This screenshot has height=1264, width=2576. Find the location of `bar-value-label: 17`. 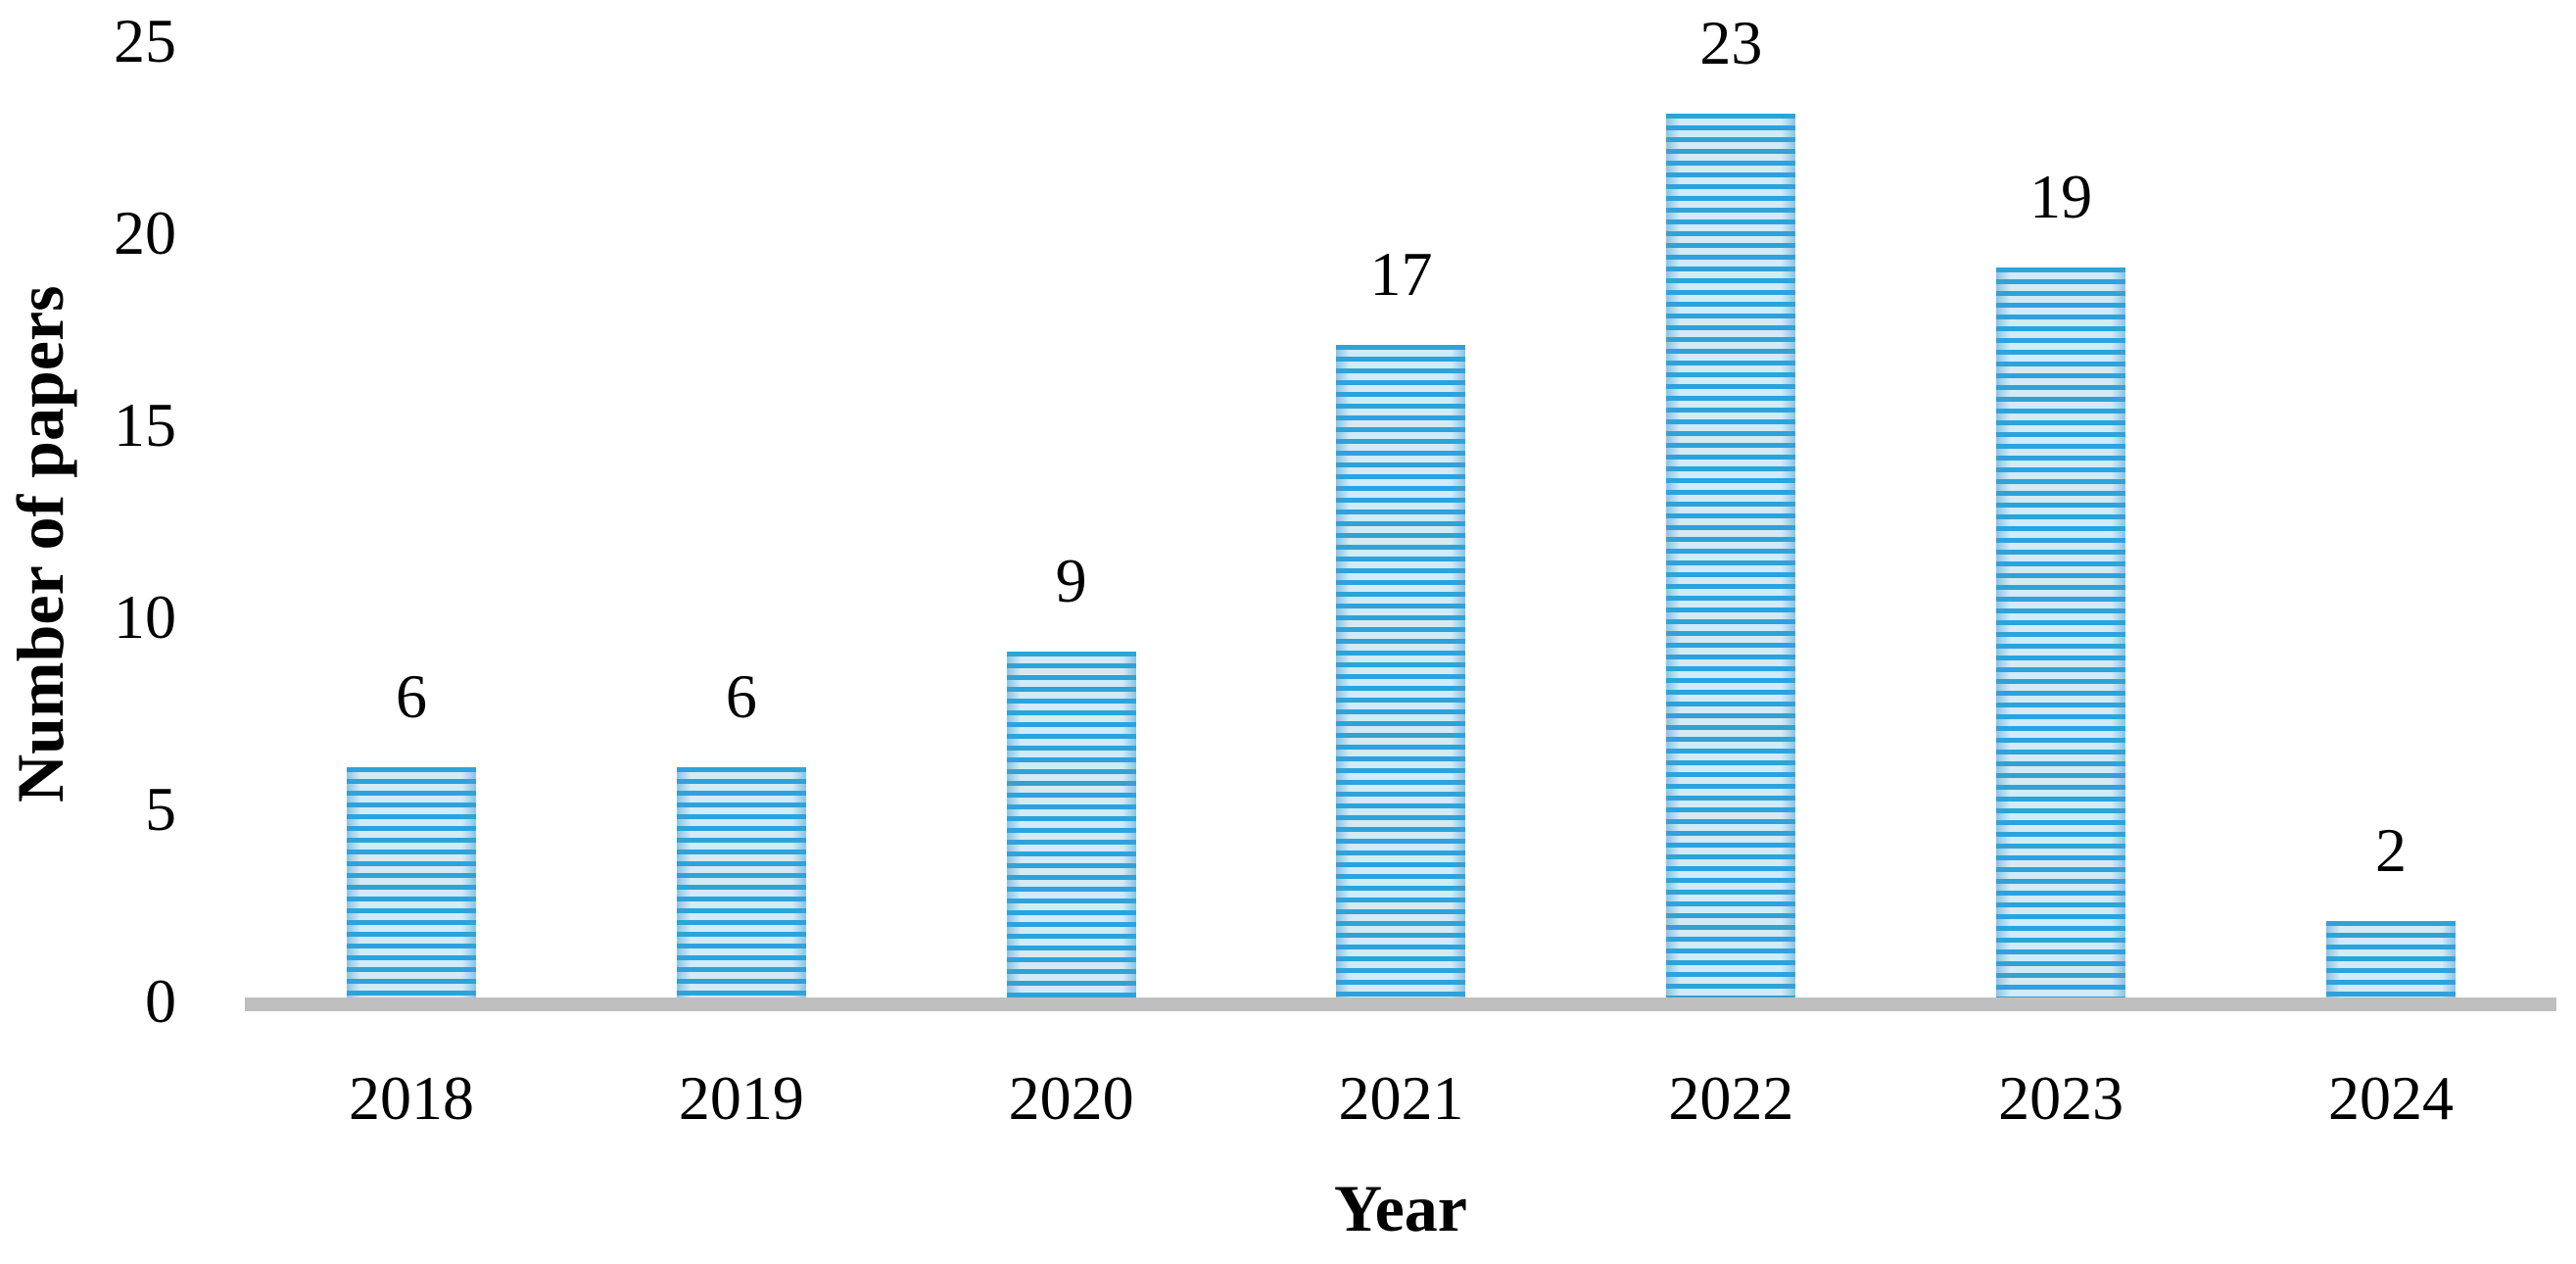

bar-value-label: 17 is located at coordinates (1401, 274).